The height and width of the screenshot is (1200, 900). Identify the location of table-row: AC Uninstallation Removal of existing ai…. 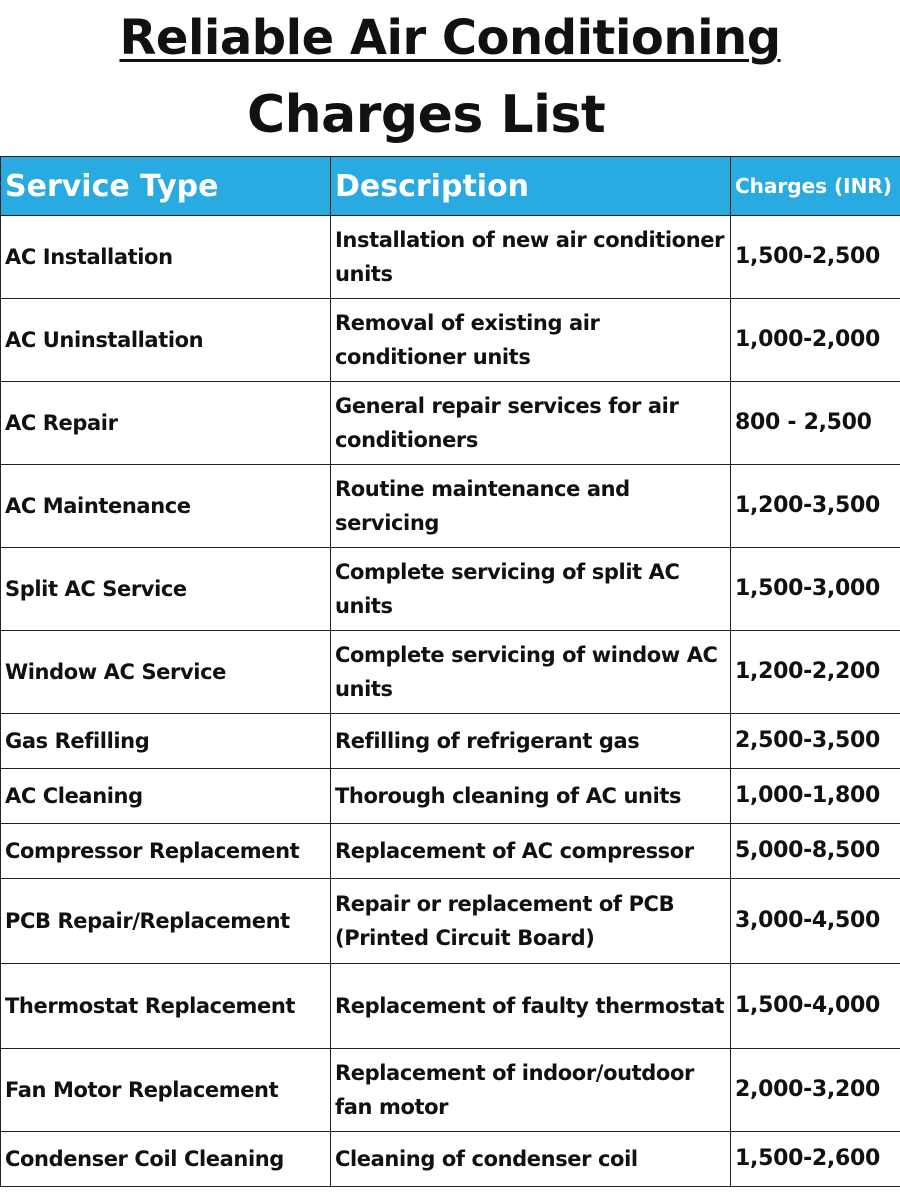
(450, 340).